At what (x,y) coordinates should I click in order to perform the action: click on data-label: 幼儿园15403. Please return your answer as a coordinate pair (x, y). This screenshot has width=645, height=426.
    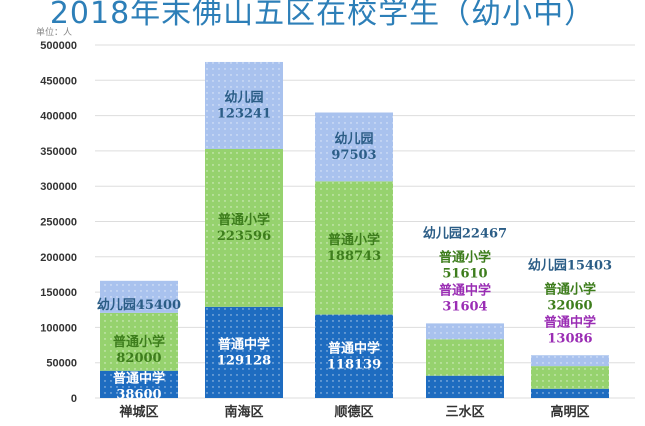
    Looking at the image, I should click on (570, 265).